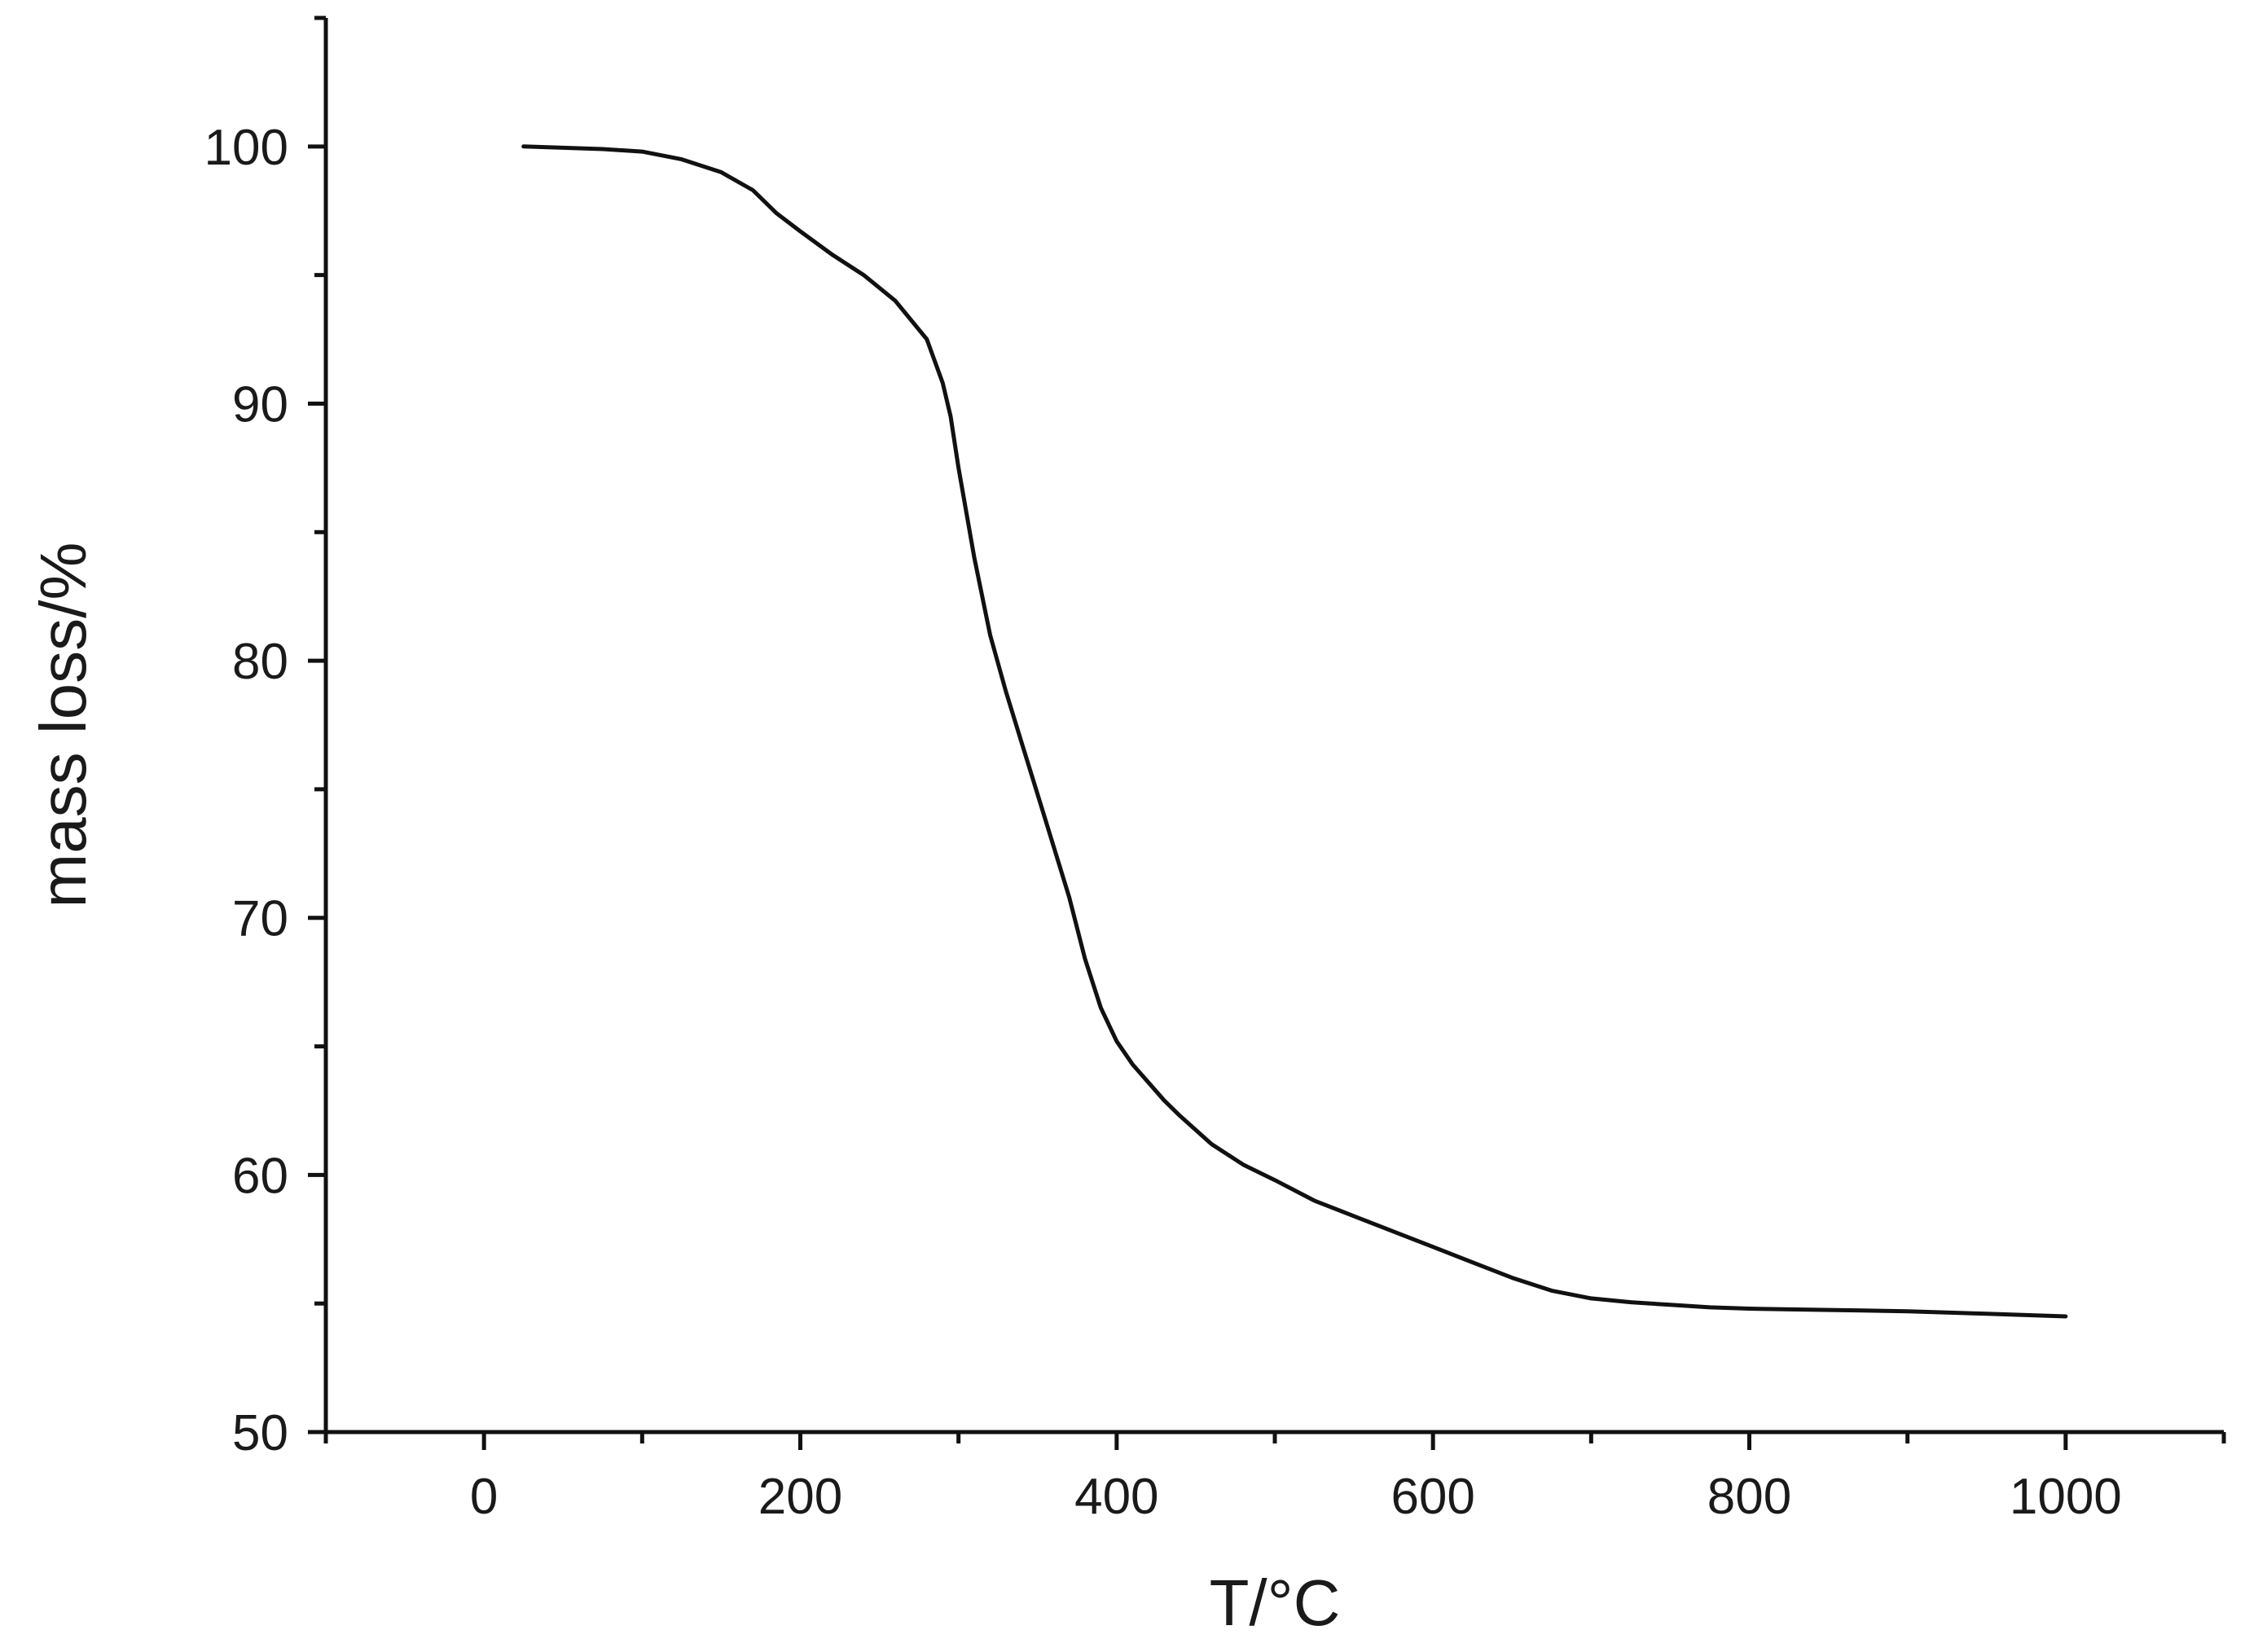 The height and width of the screenshot is (1652, 2245). Describe the element at coordinates (260, 404) in the screenshot. I see `y-tick-label: 90` at that location.